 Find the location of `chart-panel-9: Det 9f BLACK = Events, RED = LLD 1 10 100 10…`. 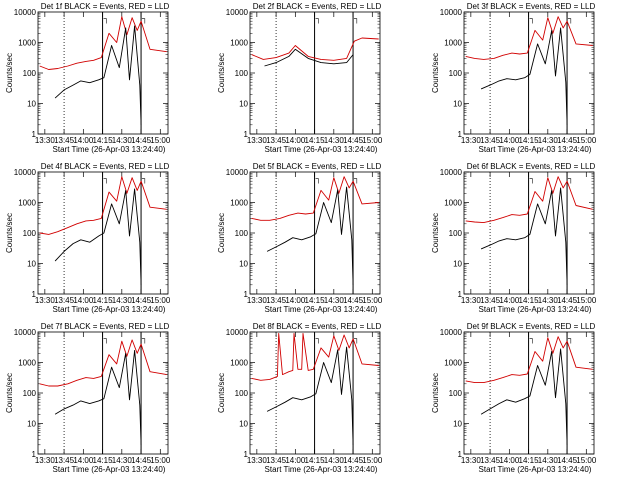

chart-panel-9: Det 9f BLACK = Events, RED = LLD 1 10 100 10… is located at coordinates (514, 398).